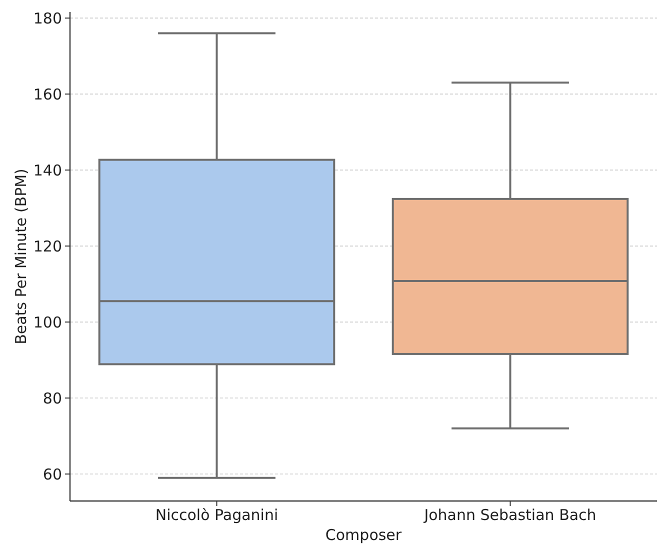  What do you see at coordinates (363, 535) in the screenshot?
I see `x-axis-title: Composer` at bounding box center [363, 535].